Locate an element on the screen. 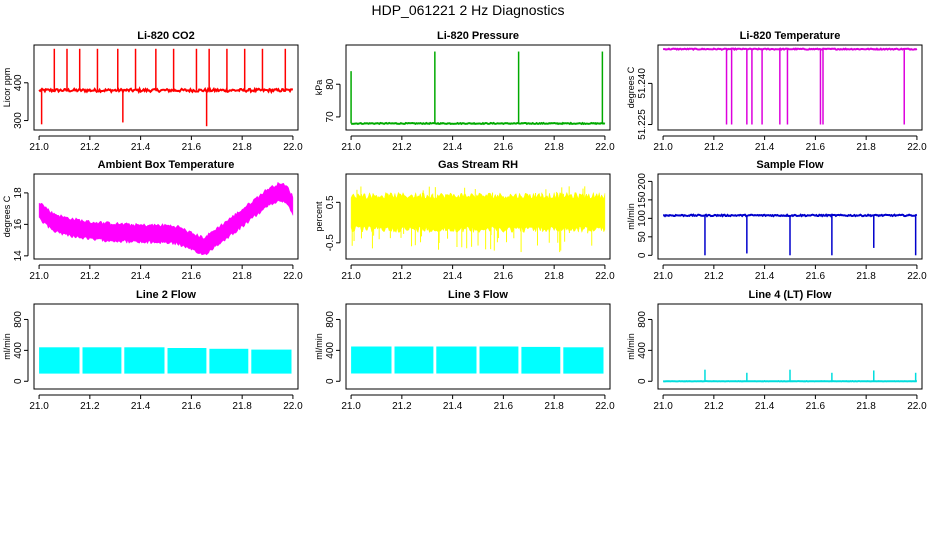 This screenshot has height=540, width=936. y-tick-label: 300 is located at coordinates (18, 120).